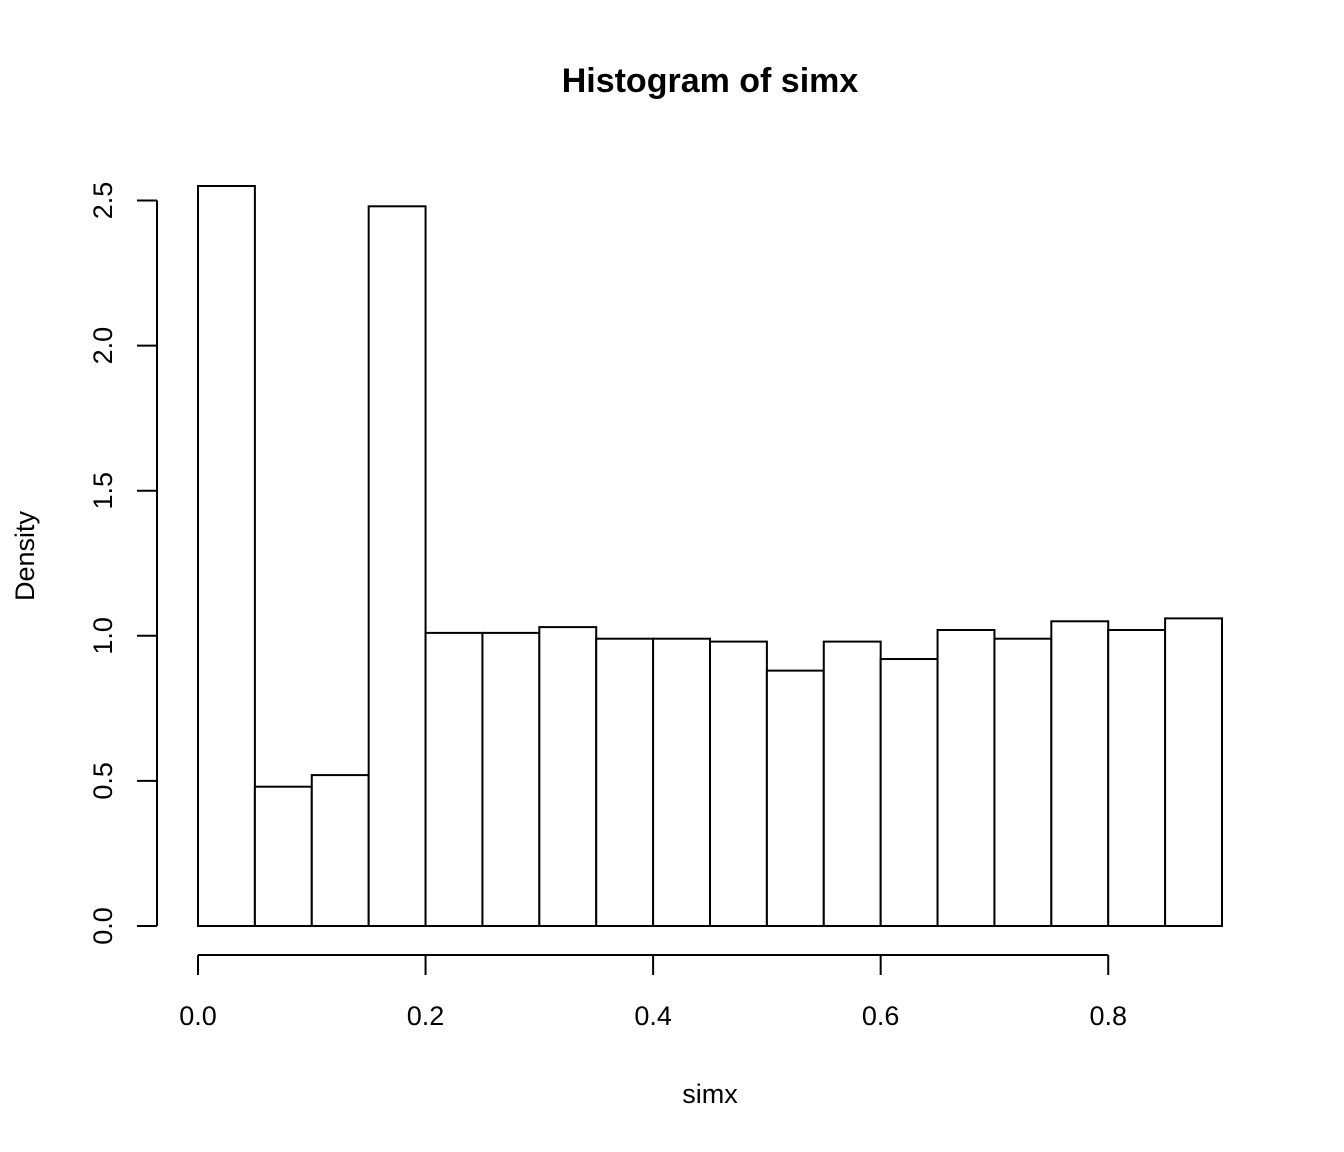  What do you see at coordinates (103, 201) in the screenshot?
I see `y-tick-label: 2.5` at bounding box center [103, 201].